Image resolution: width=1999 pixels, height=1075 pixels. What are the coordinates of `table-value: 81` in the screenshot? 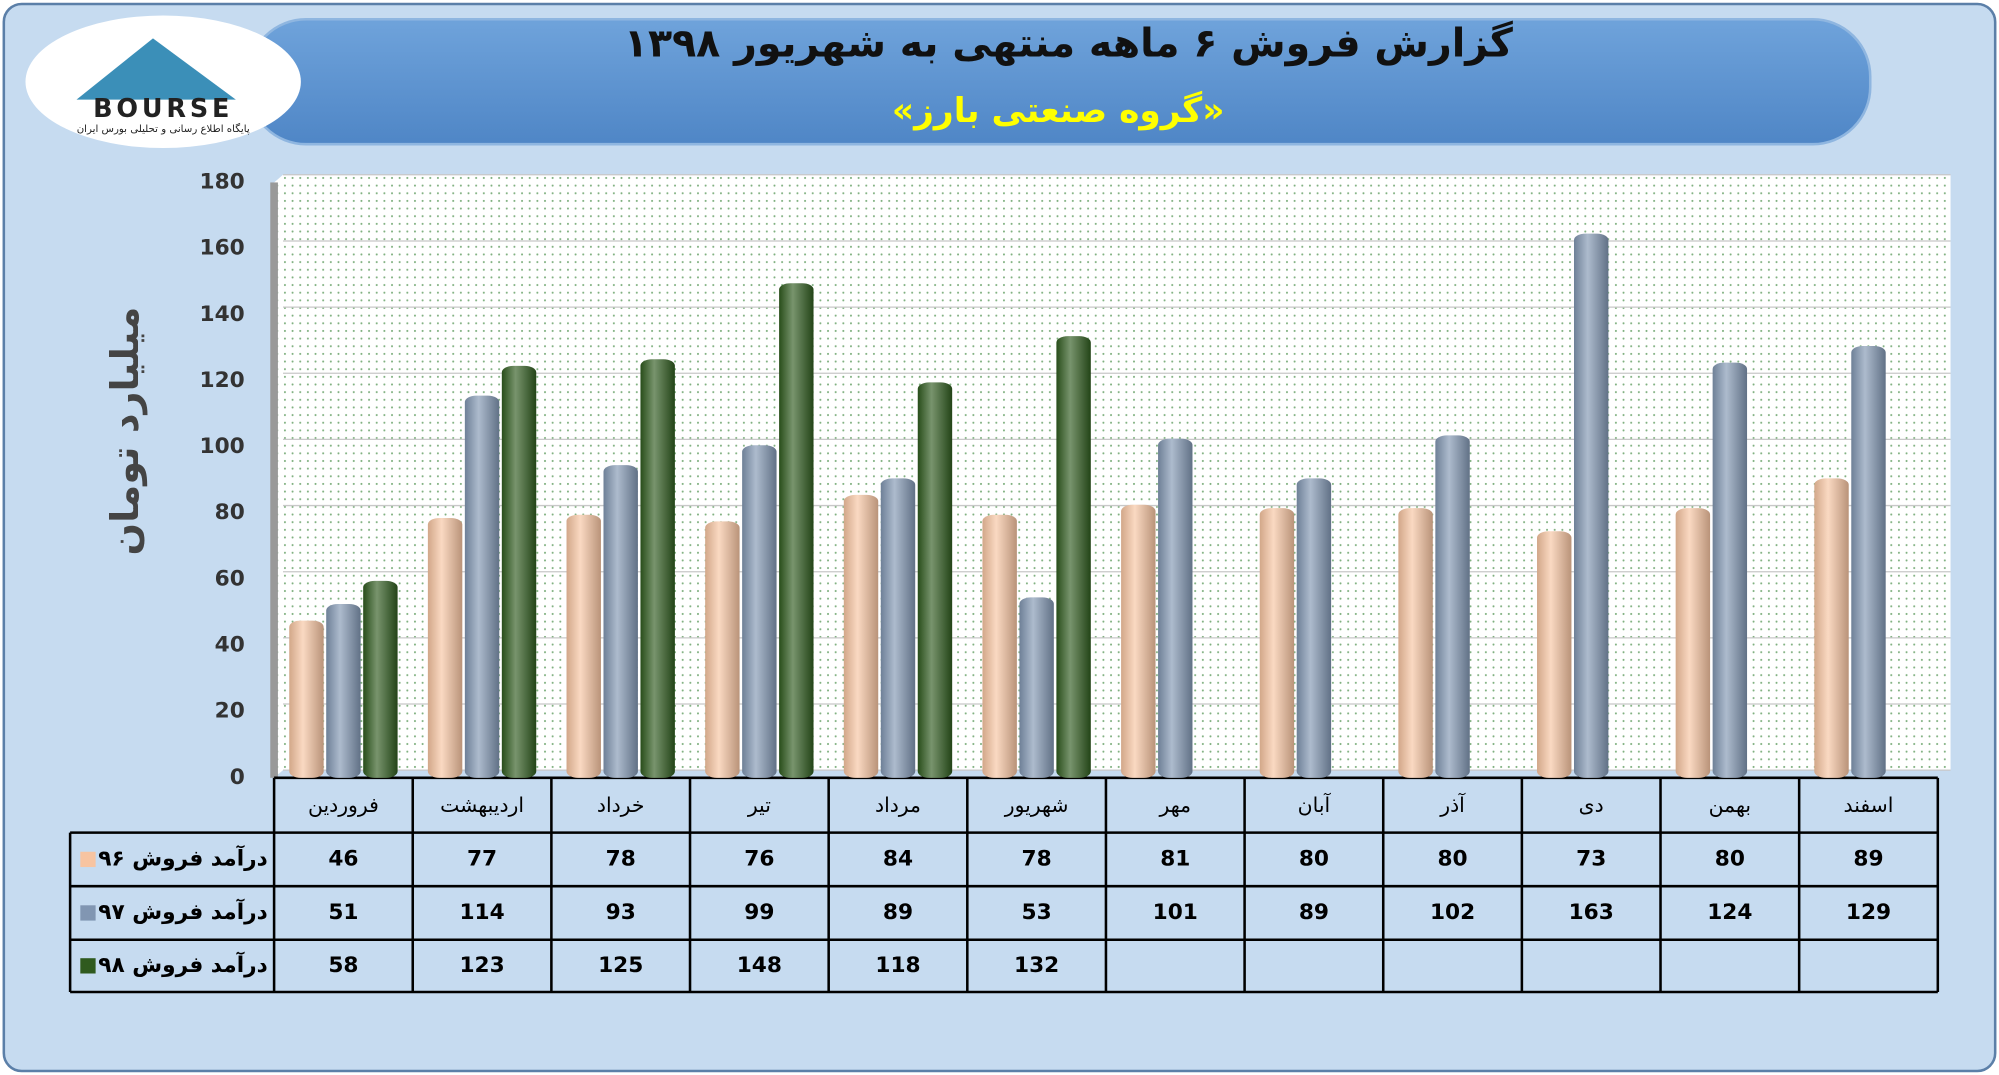 It's located at (1175, 858).